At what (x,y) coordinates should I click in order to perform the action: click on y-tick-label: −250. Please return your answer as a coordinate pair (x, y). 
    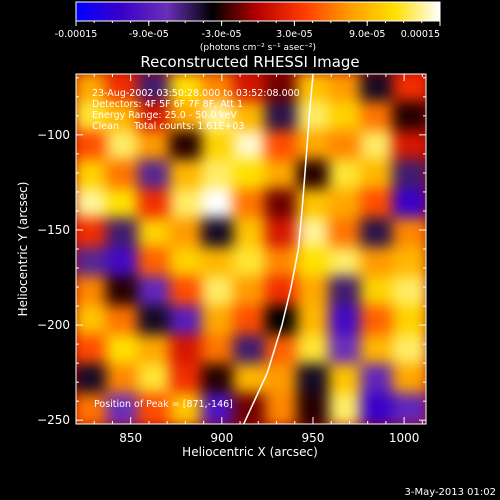
    Looking at the image, I should click on (53, 420).